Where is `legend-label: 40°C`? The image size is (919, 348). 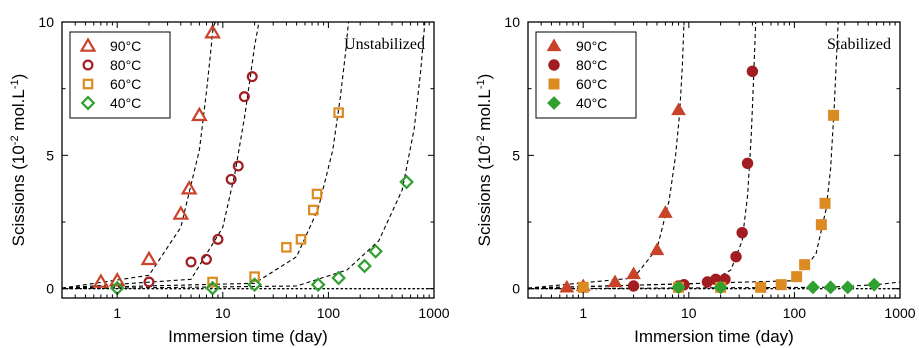
legend-label: 40°C is located at coordinates (125, 103).